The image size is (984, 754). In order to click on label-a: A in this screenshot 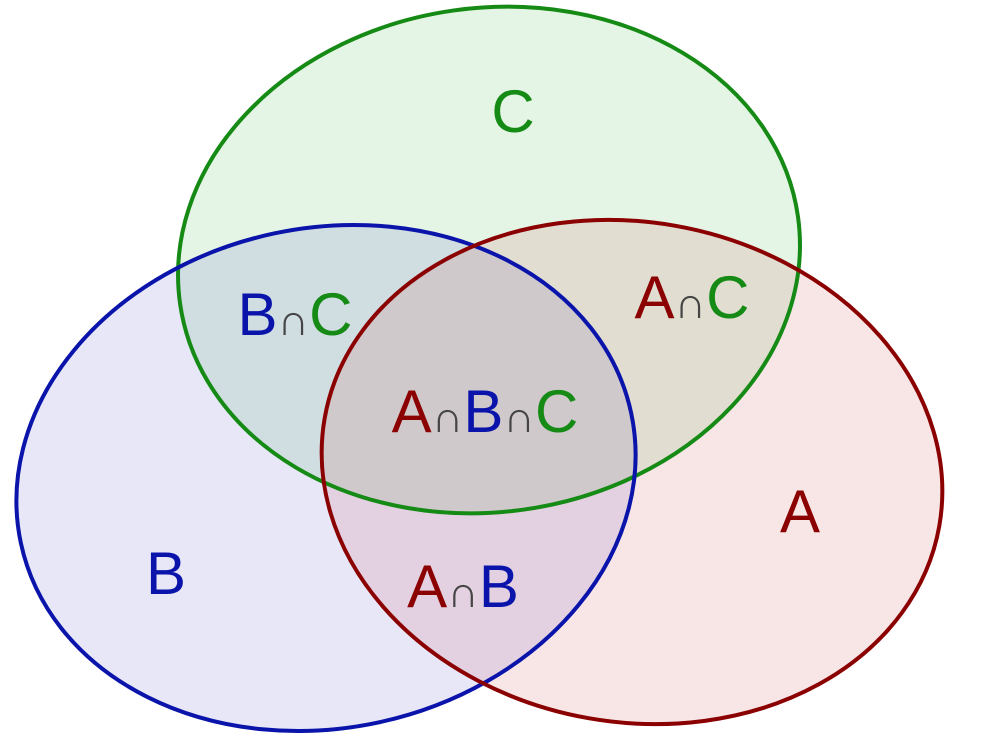, I will do `click(800, 511)`.